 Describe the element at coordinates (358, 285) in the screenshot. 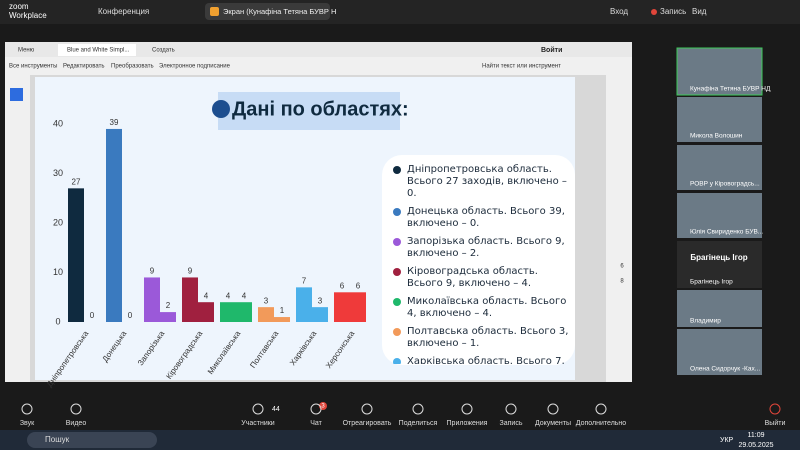

I see `data-label: 6` at that location.